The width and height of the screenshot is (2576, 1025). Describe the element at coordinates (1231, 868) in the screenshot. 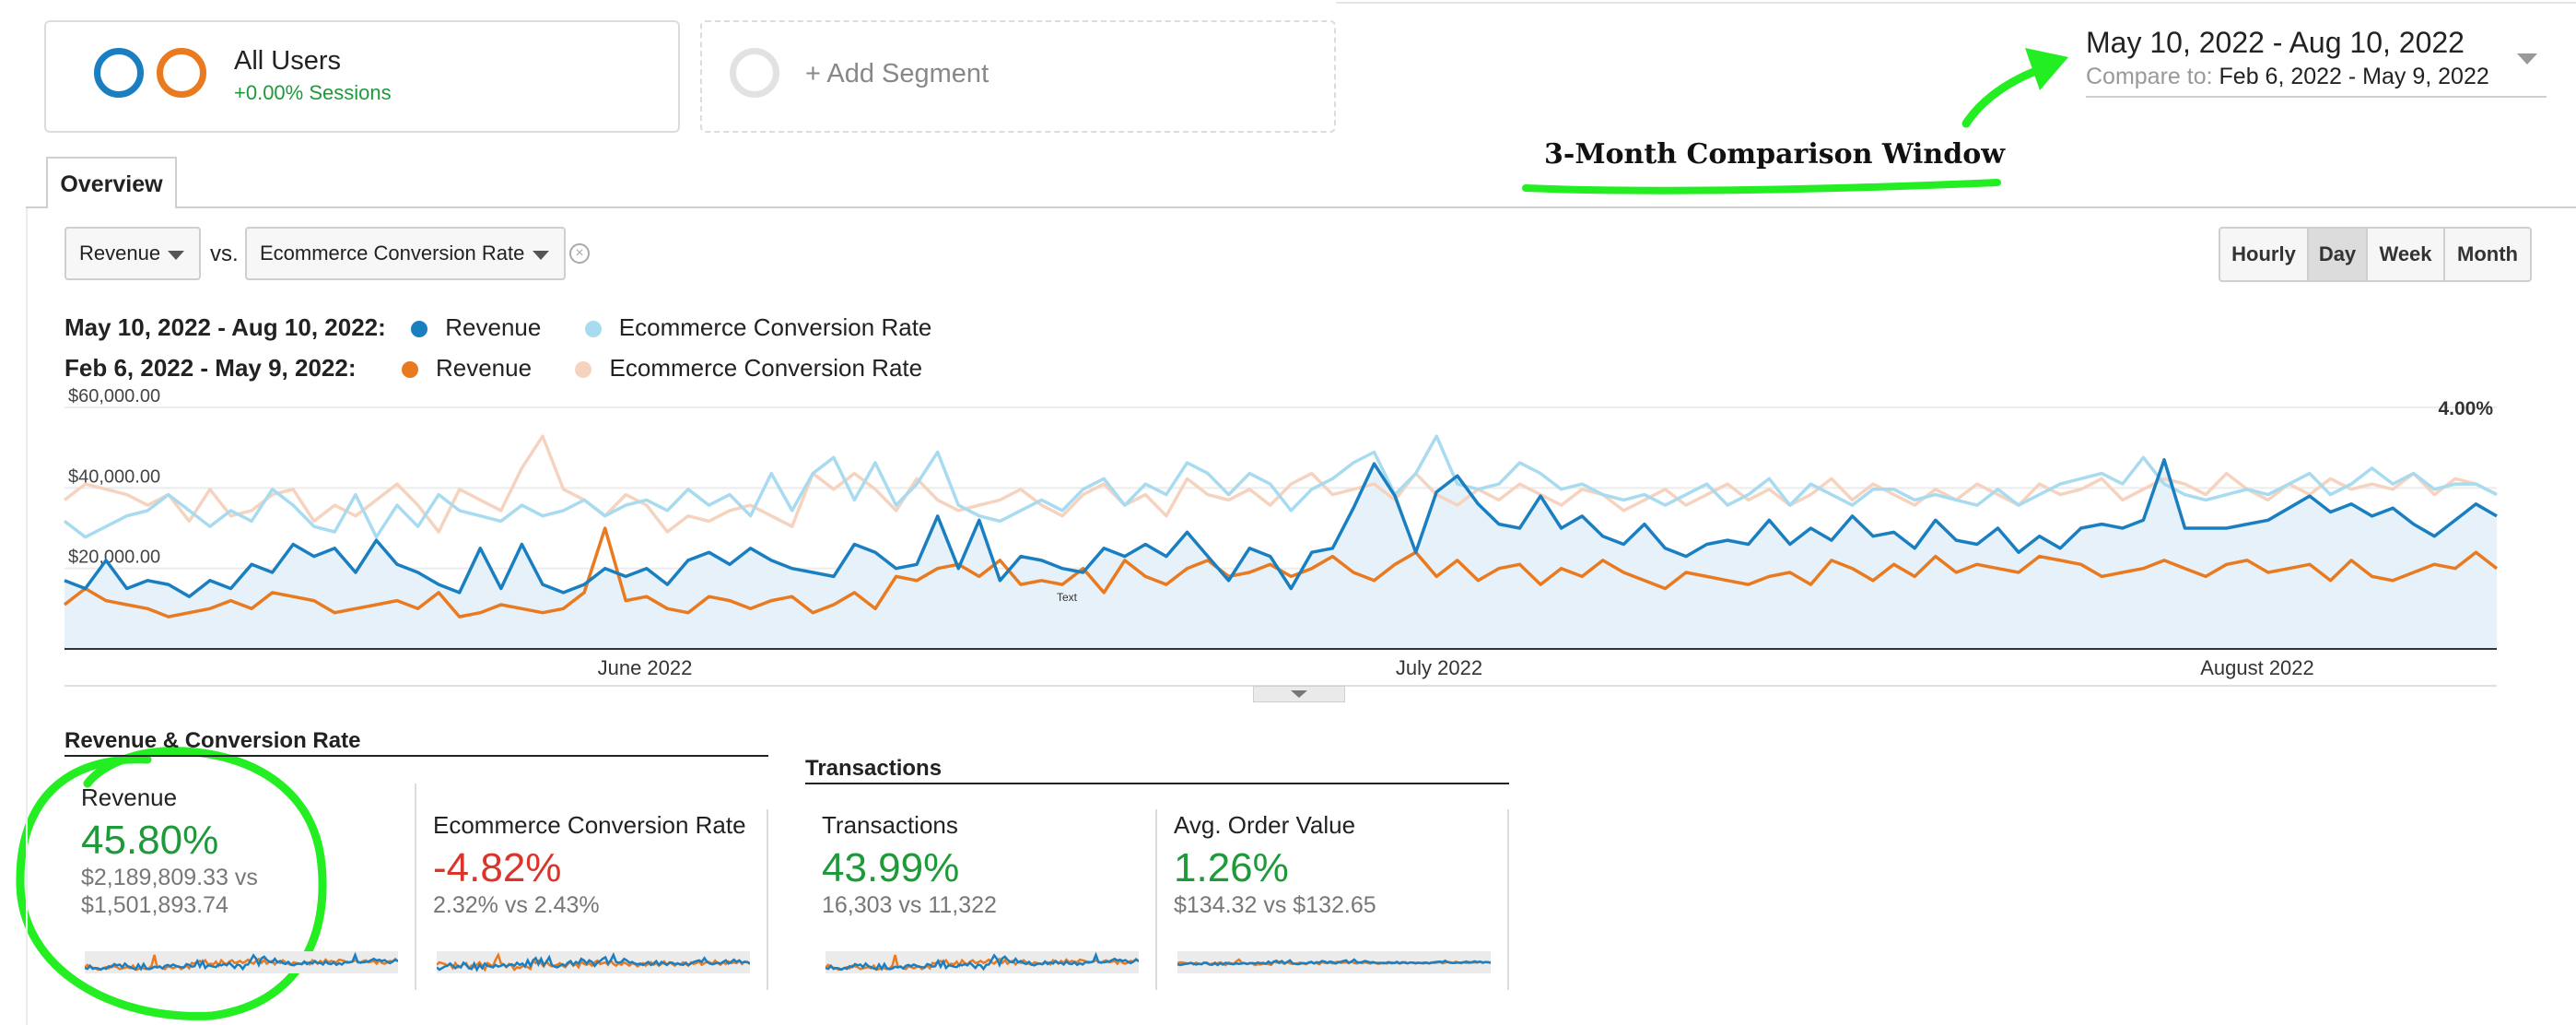

I see `metric-change: 1.26%` at that location.